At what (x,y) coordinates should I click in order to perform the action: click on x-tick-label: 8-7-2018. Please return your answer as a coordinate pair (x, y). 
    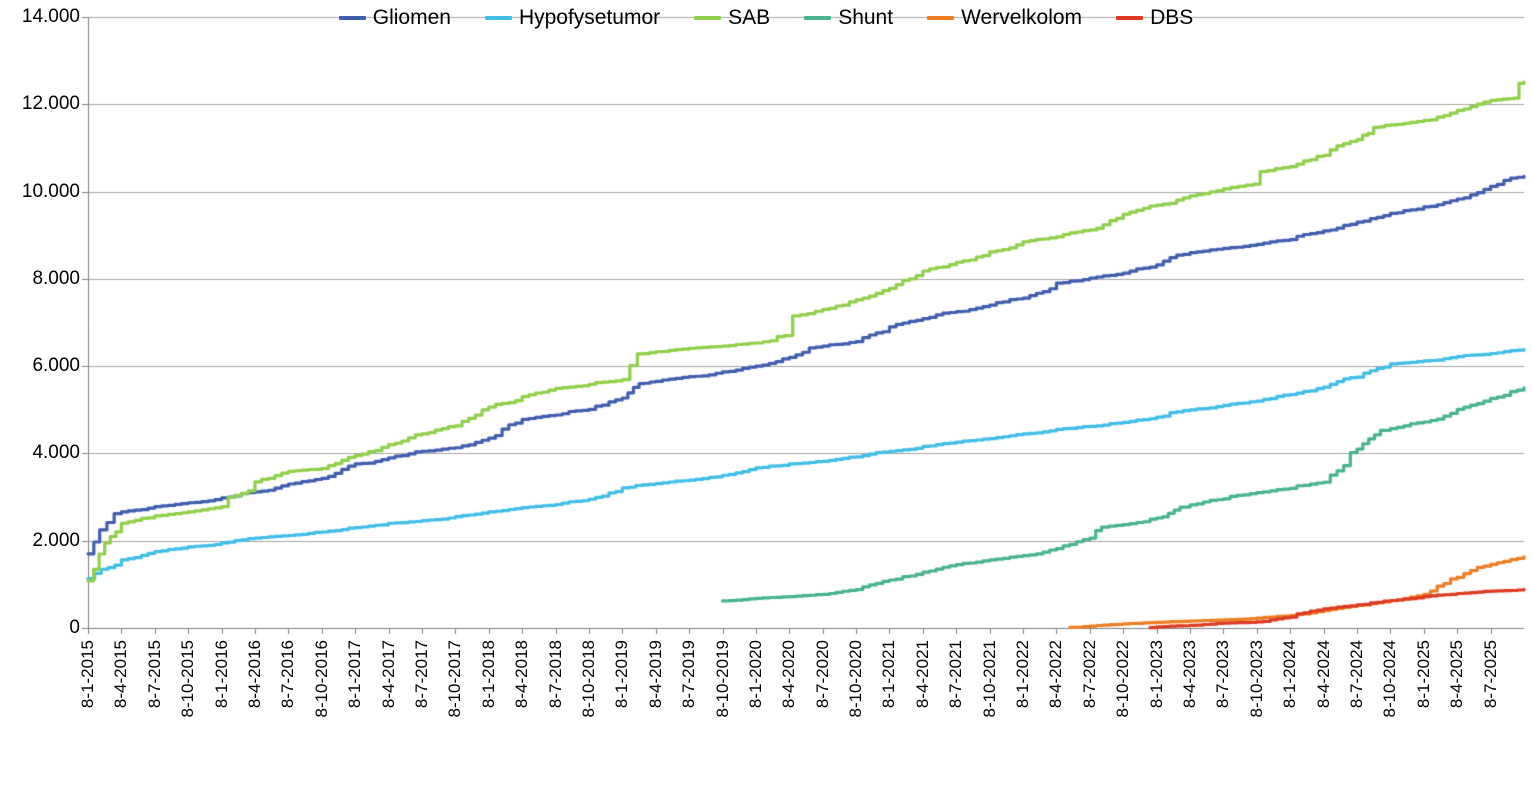
    Looking at the image, I should click on (555, 674).